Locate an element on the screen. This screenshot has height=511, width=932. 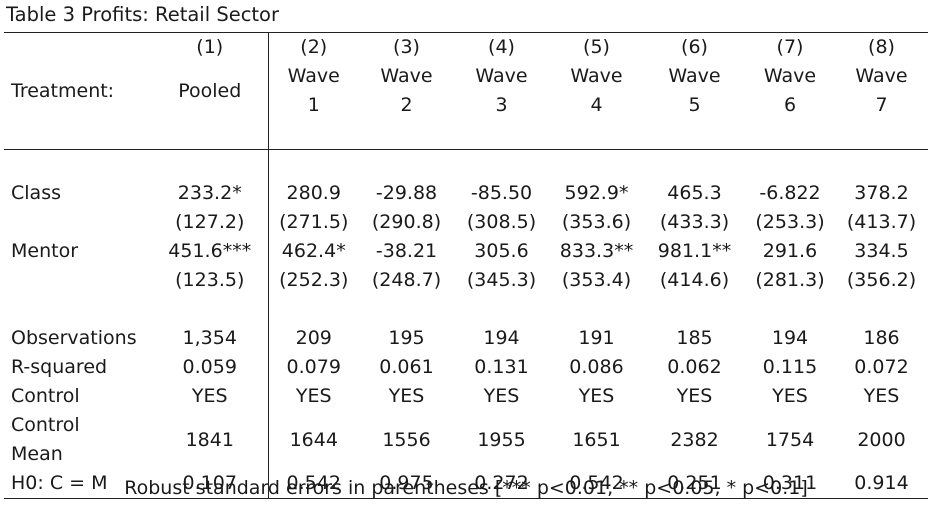
coefficient-cell: -6.822 is located at coordinates (790, 193).